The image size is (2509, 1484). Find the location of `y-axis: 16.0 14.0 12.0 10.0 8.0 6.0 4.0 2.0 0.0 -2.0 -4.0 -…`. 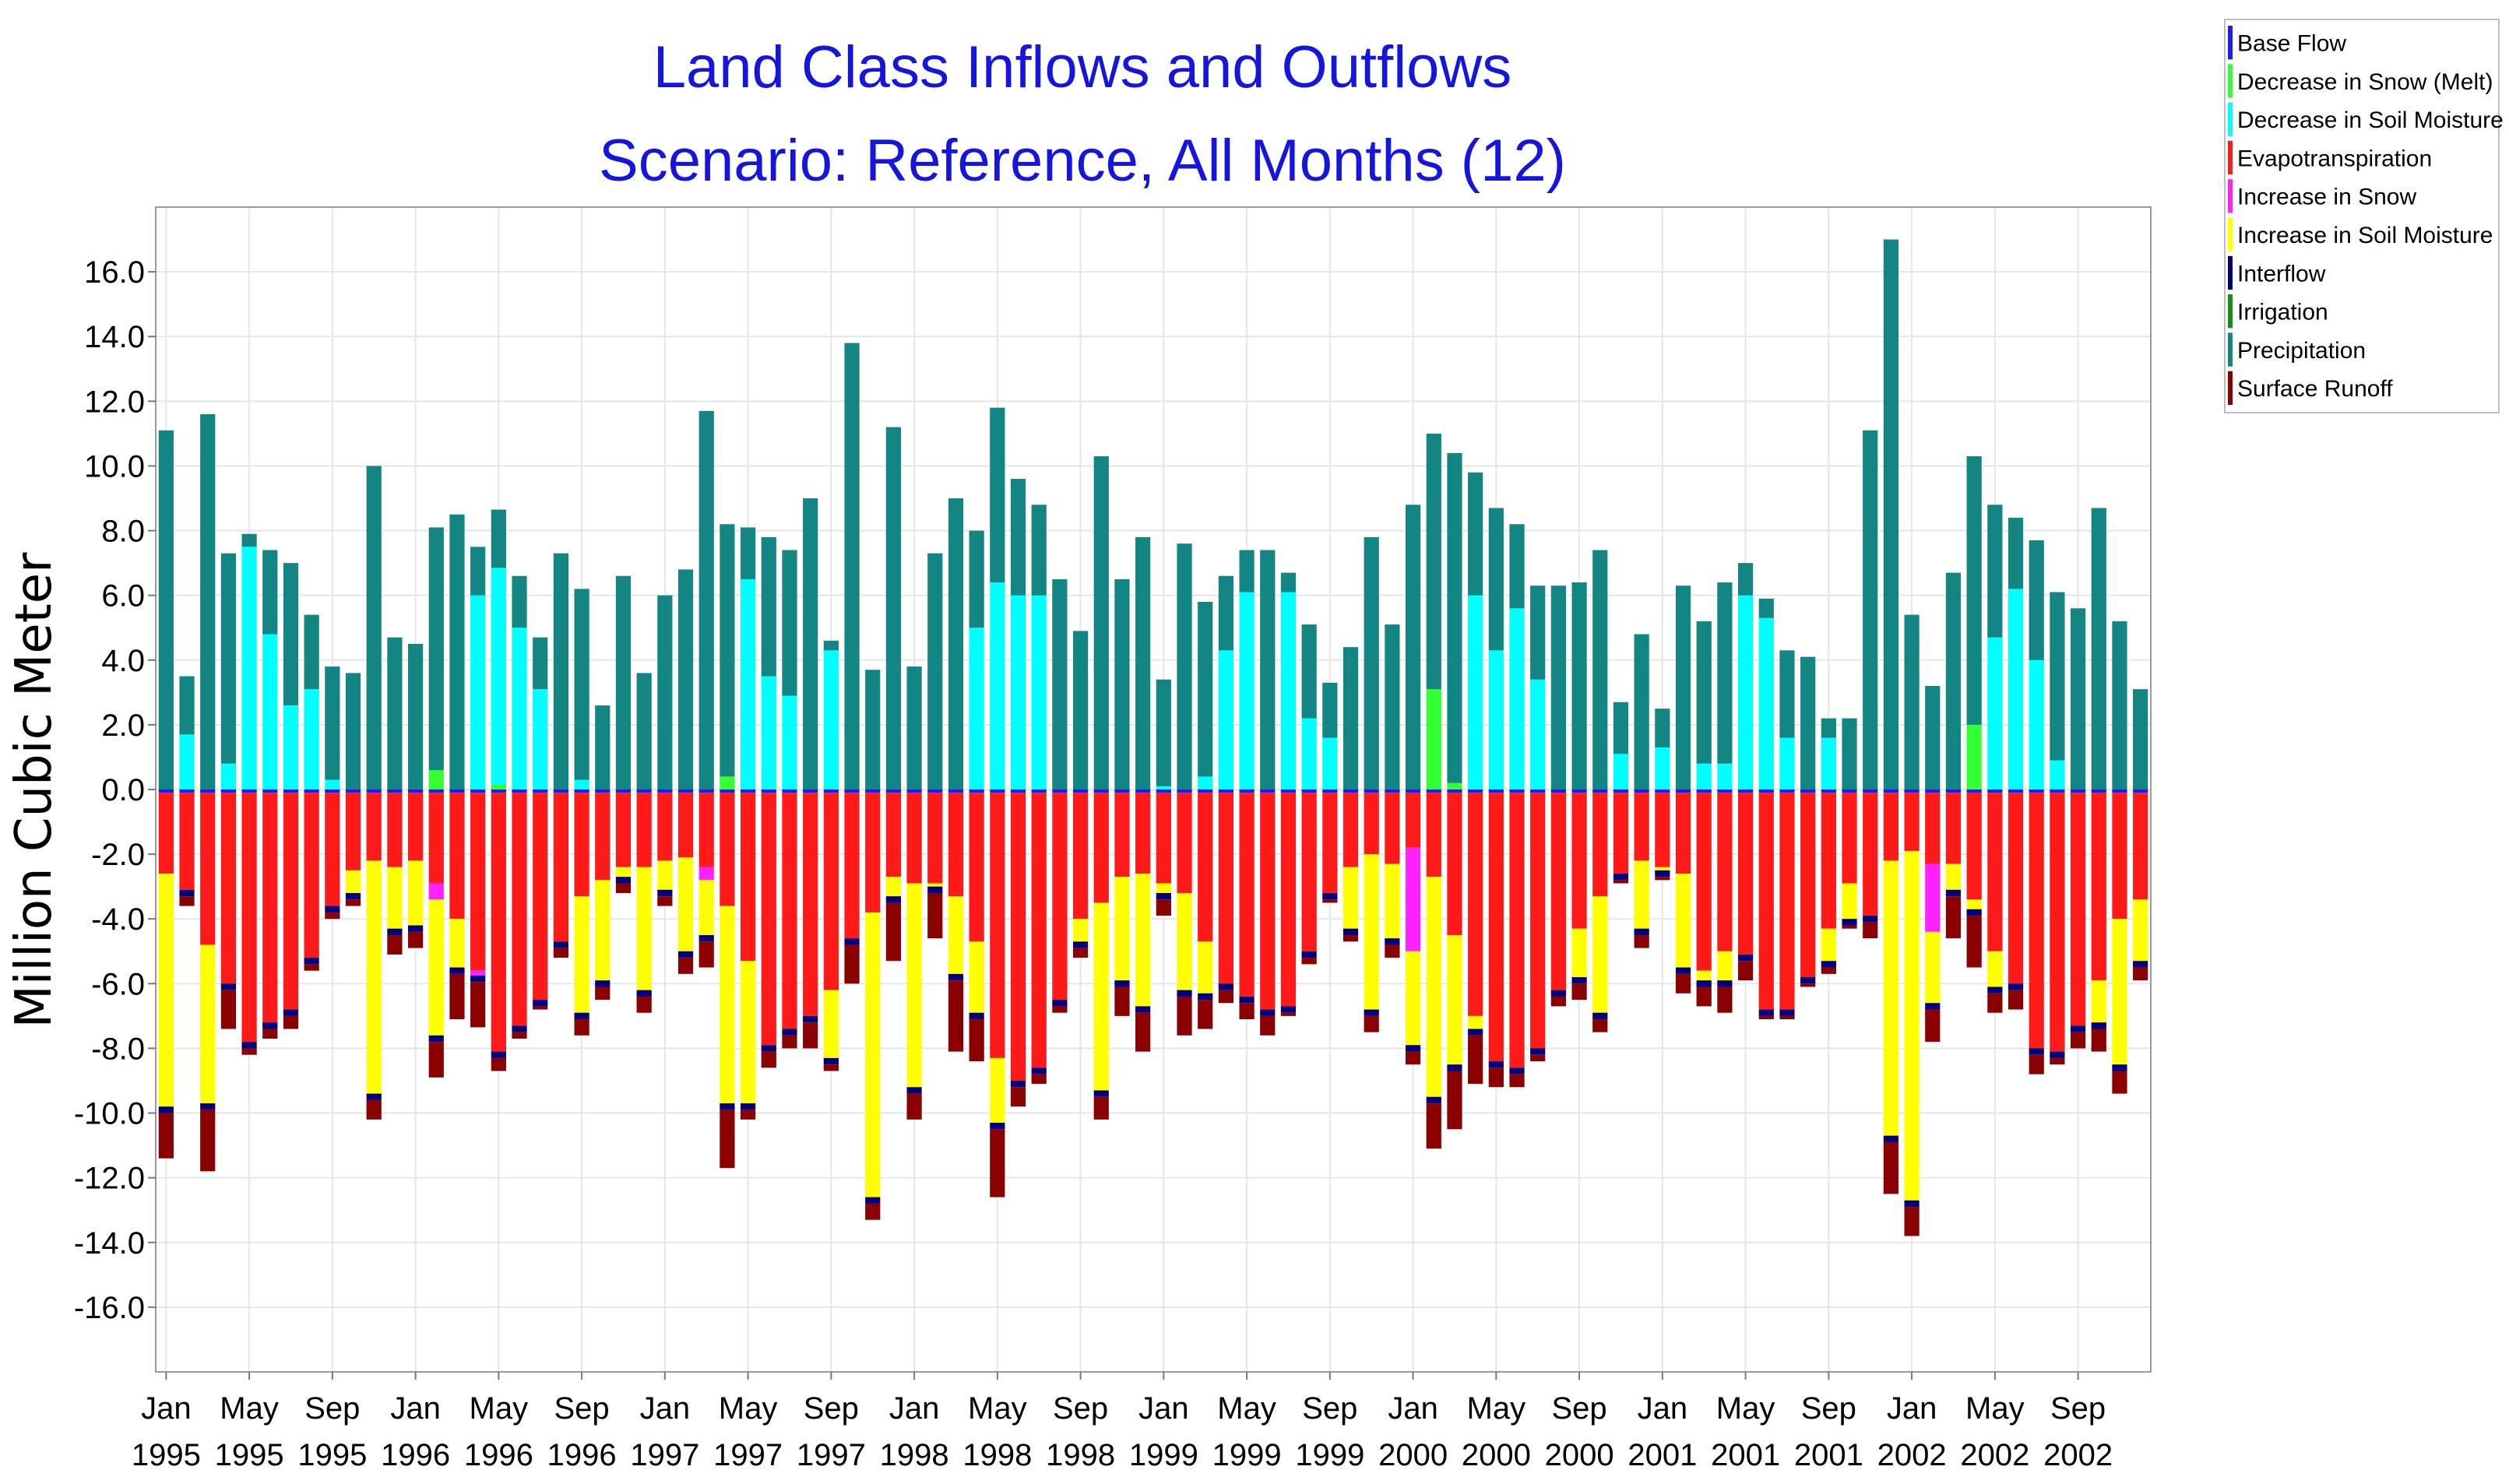

y-axis: 16.0 14.0 12.0 10.0 8.0 6.0 4.0 2.0 0.0 -2.0 -4.0 -… is located at coordinates (115, 790).